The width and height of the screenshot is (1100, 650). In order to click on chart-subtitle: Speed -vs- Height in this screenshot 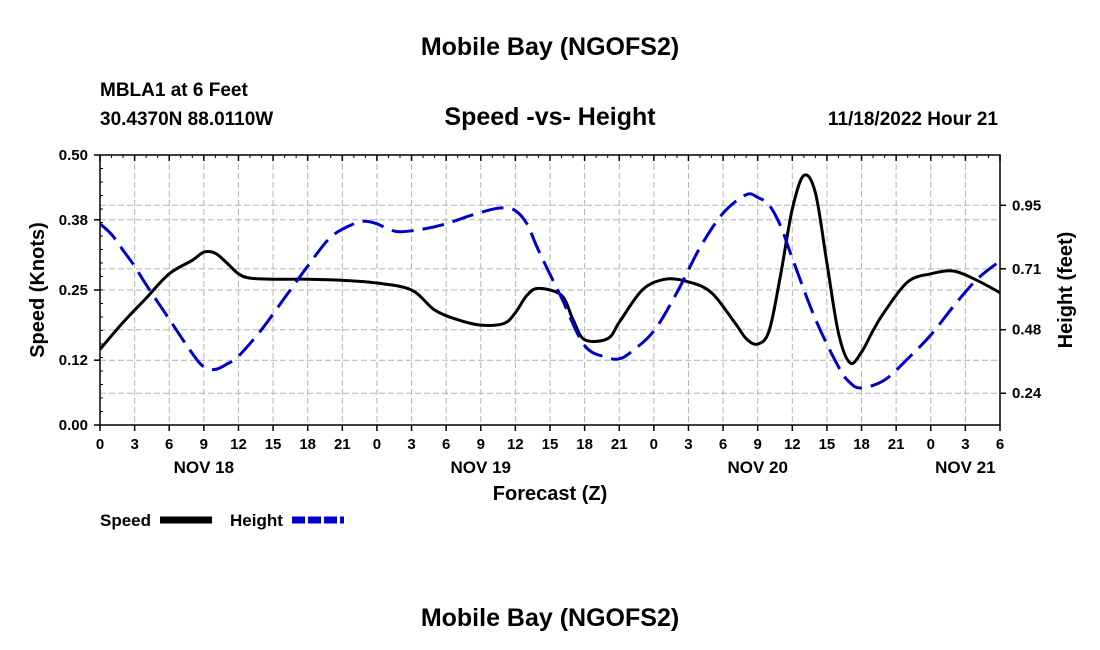, I will do `click(550, 117)`.